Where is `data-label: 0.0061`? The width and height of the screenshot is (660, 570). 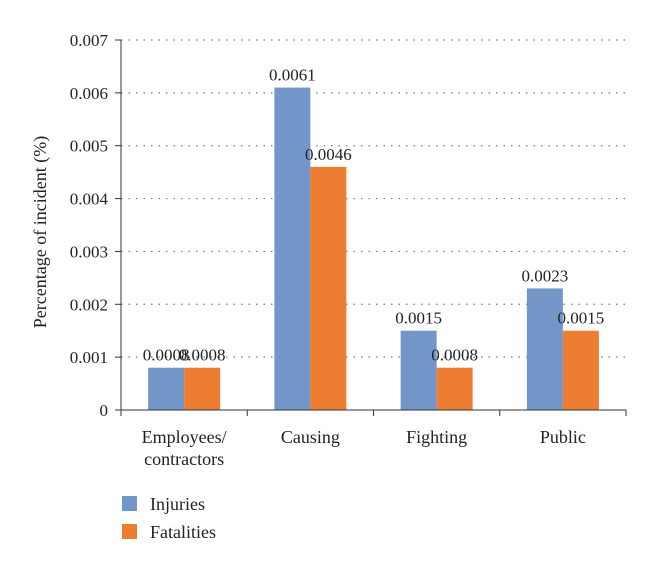
data-label: 0.0061 is located at coordinates (292, 75).